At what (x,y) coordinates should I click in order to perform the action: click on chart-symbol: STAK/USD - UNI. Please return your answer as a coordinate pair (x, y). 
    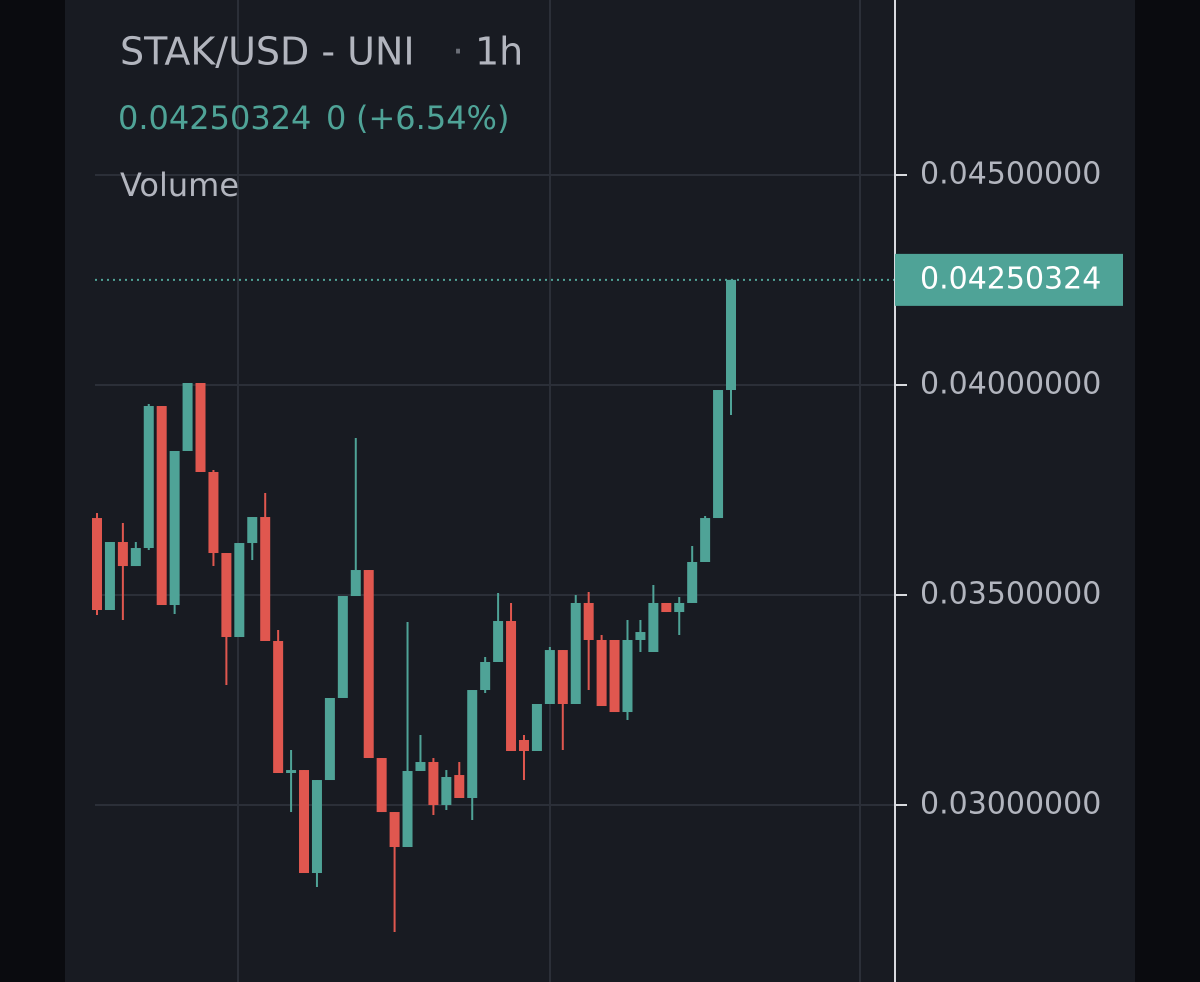
    Looking at the image, I should click on (267, 52).